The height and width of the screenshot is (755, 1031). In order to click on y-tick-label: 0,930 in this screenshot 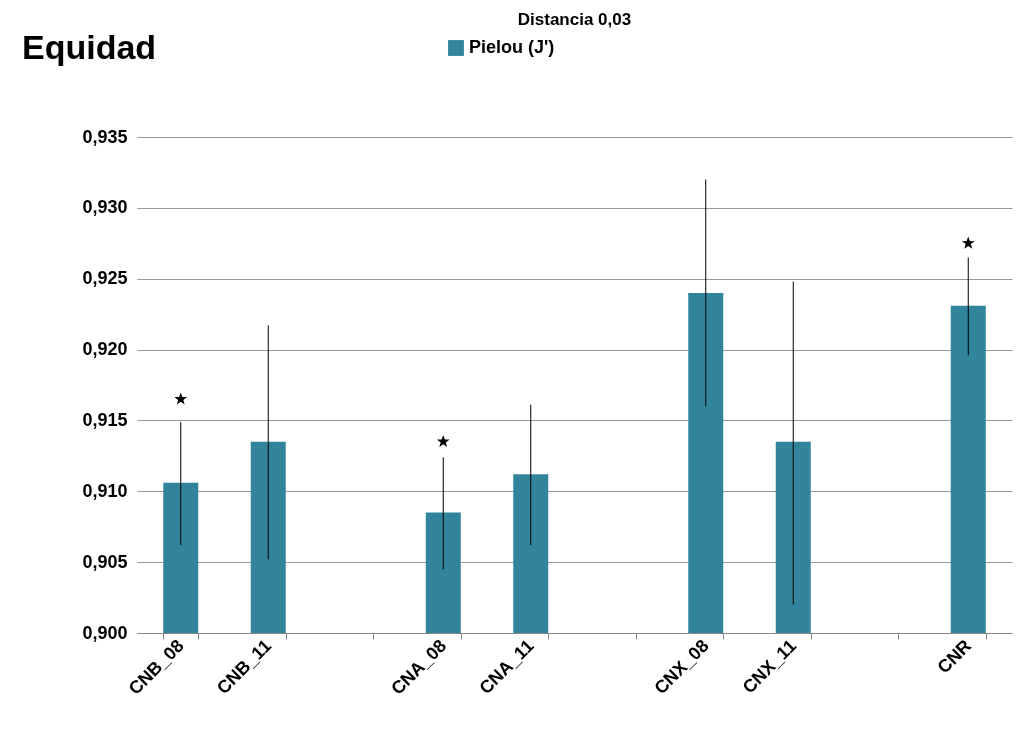, I will do `click(105, 207)`.